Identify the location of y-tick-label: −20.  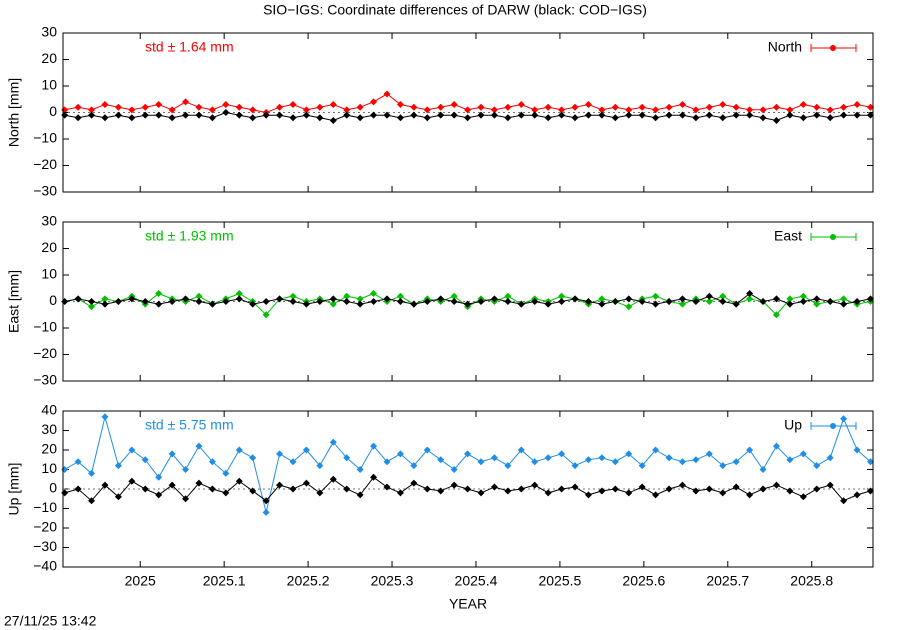
(45, 164).